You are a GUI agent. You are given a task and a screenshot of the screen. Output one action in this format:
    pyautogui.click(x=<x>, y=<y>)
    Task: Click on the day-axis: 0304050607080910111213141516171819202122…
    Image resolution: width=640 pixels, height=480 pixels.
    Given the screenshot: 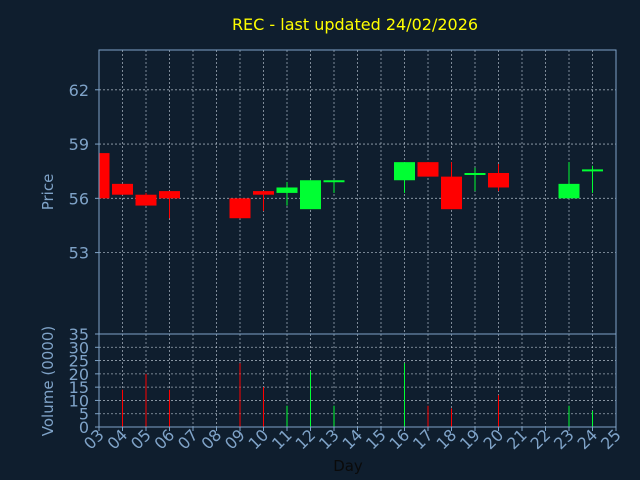 What is the action you would take?
    pyautogui.click(x=352, y=439)
    